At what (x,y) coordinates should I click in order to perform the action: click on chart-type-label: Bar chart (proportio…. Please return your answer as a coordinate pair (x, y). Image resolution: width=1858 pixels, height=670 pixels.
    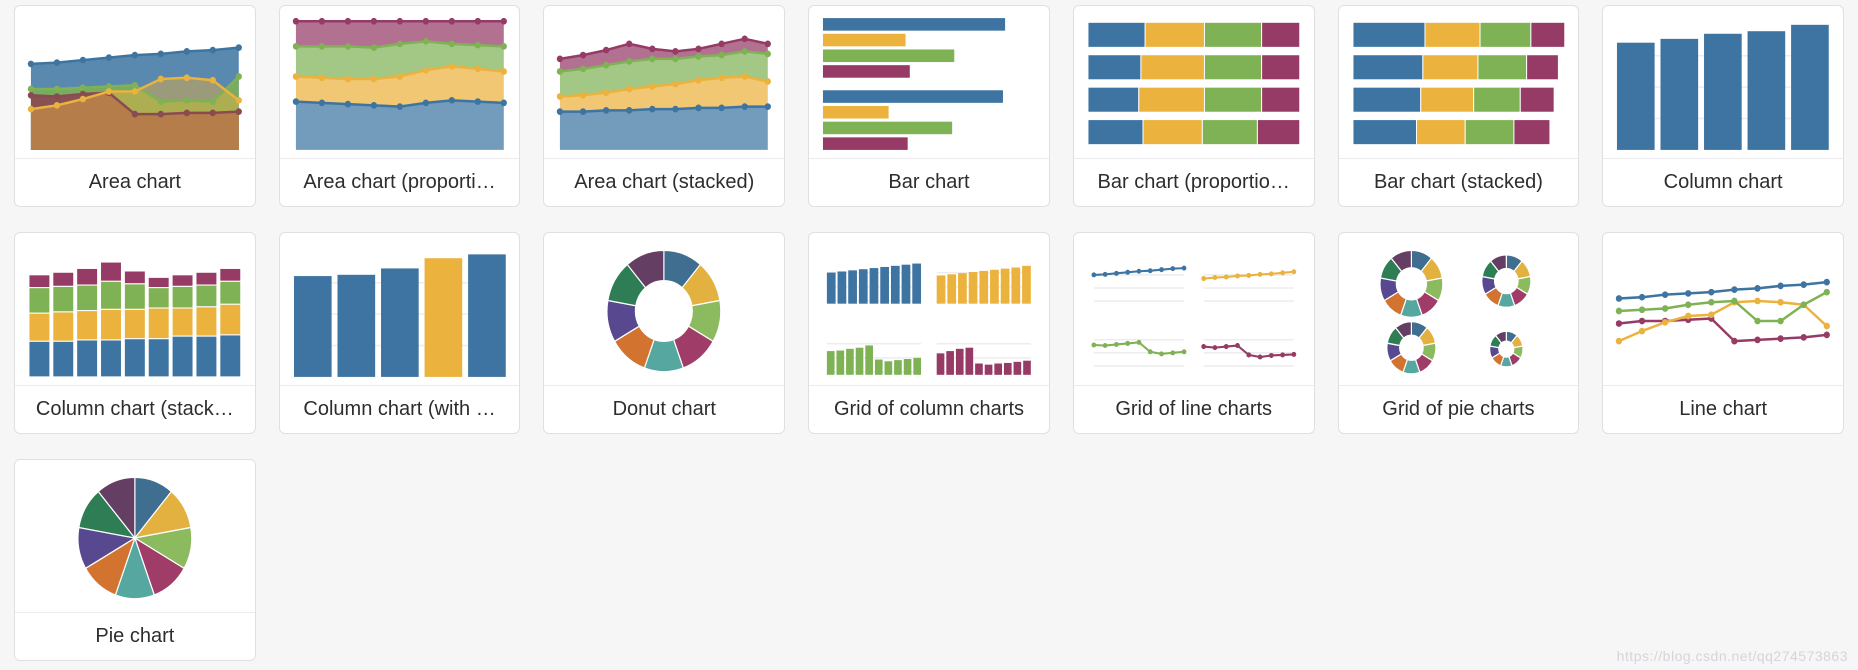
    Looking at the image, I should click on (1193, 182).